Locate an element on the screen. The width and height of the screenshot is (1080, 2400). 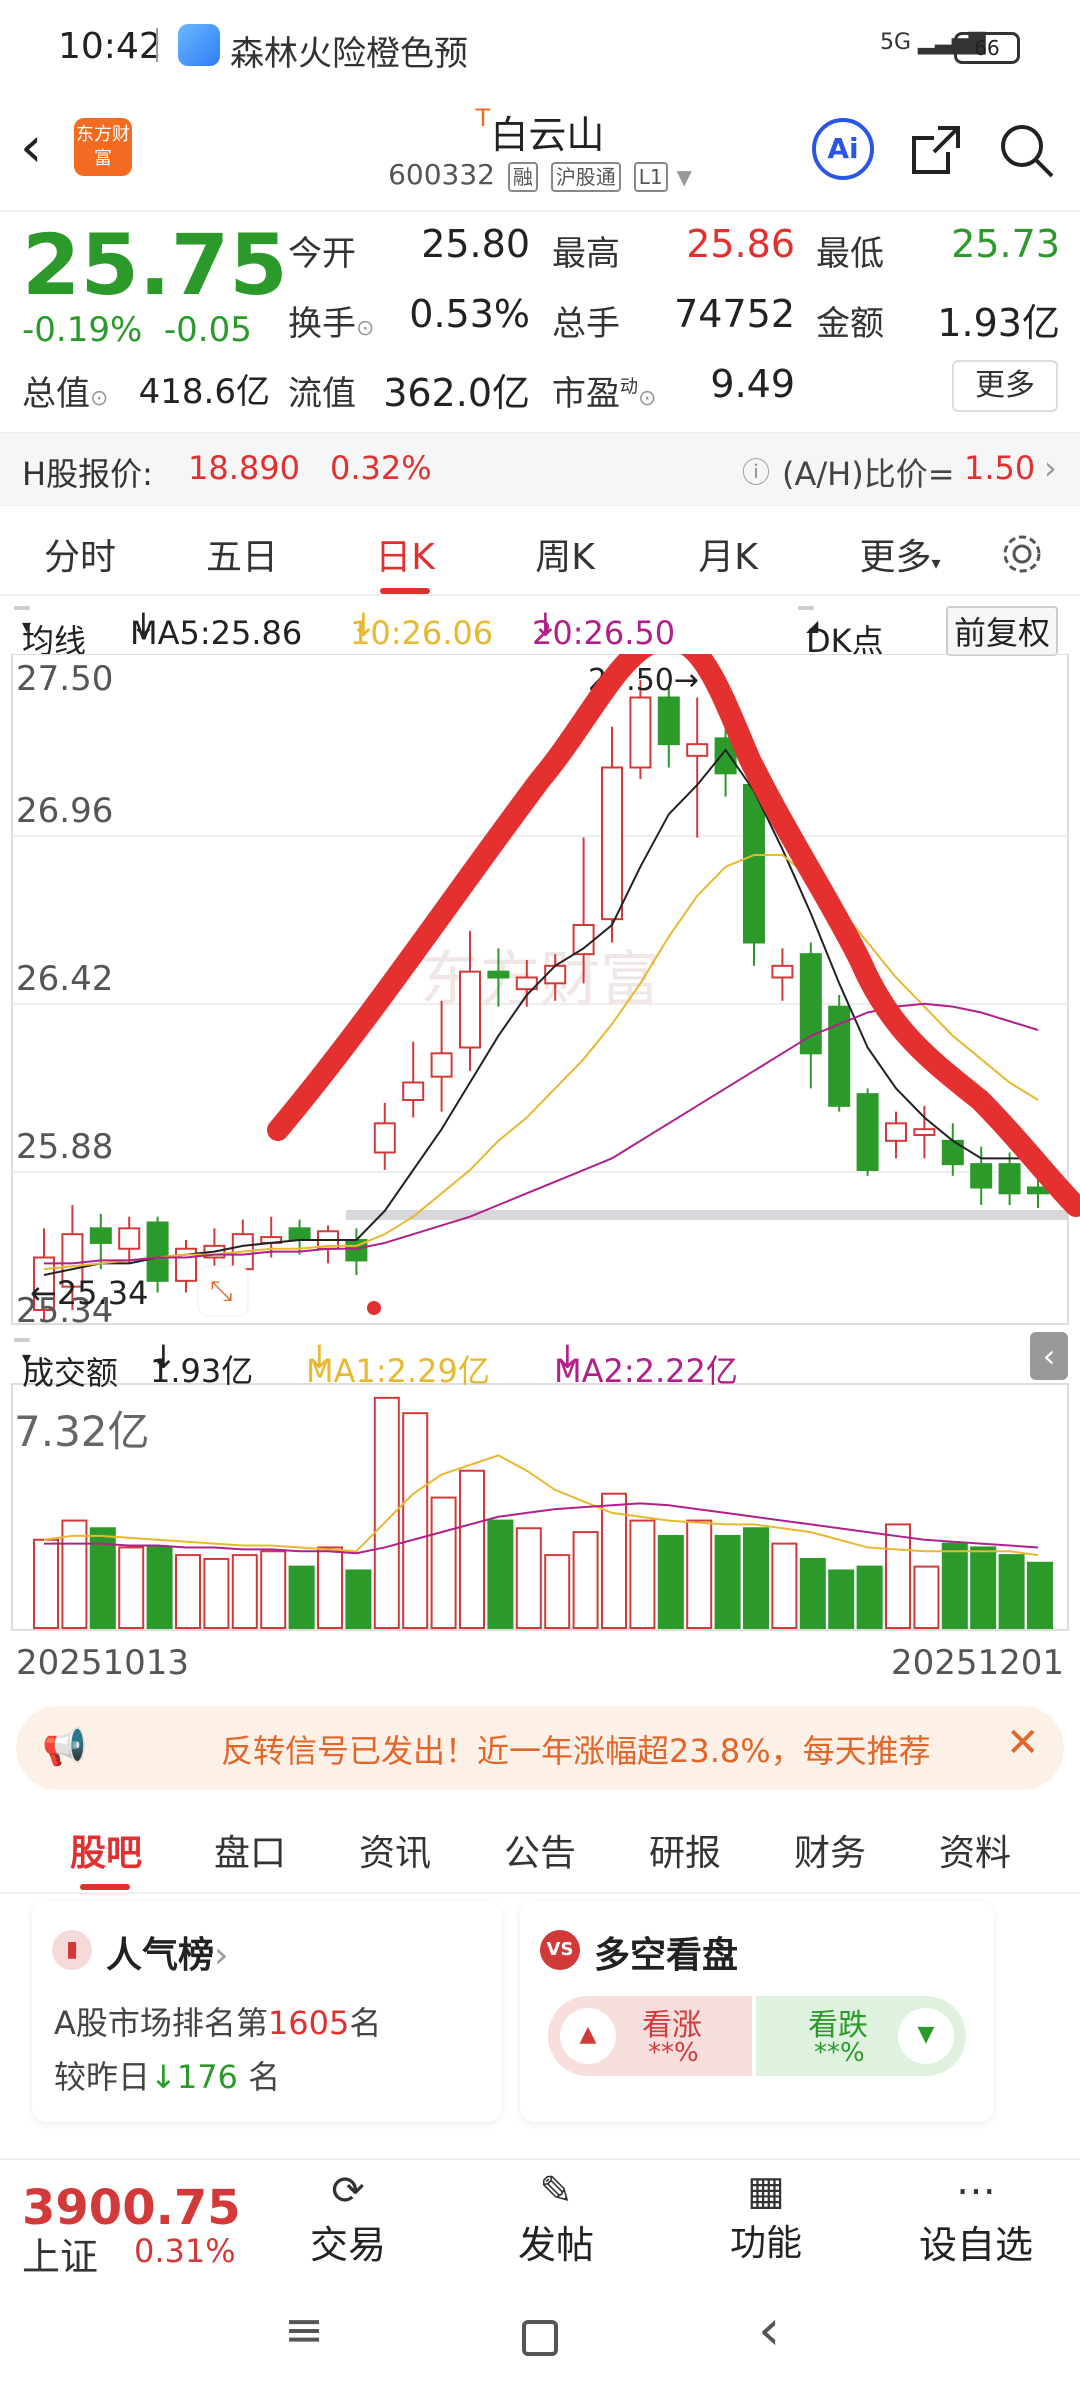
bull-label: 看涨 is located at coordinates (672, 2025).